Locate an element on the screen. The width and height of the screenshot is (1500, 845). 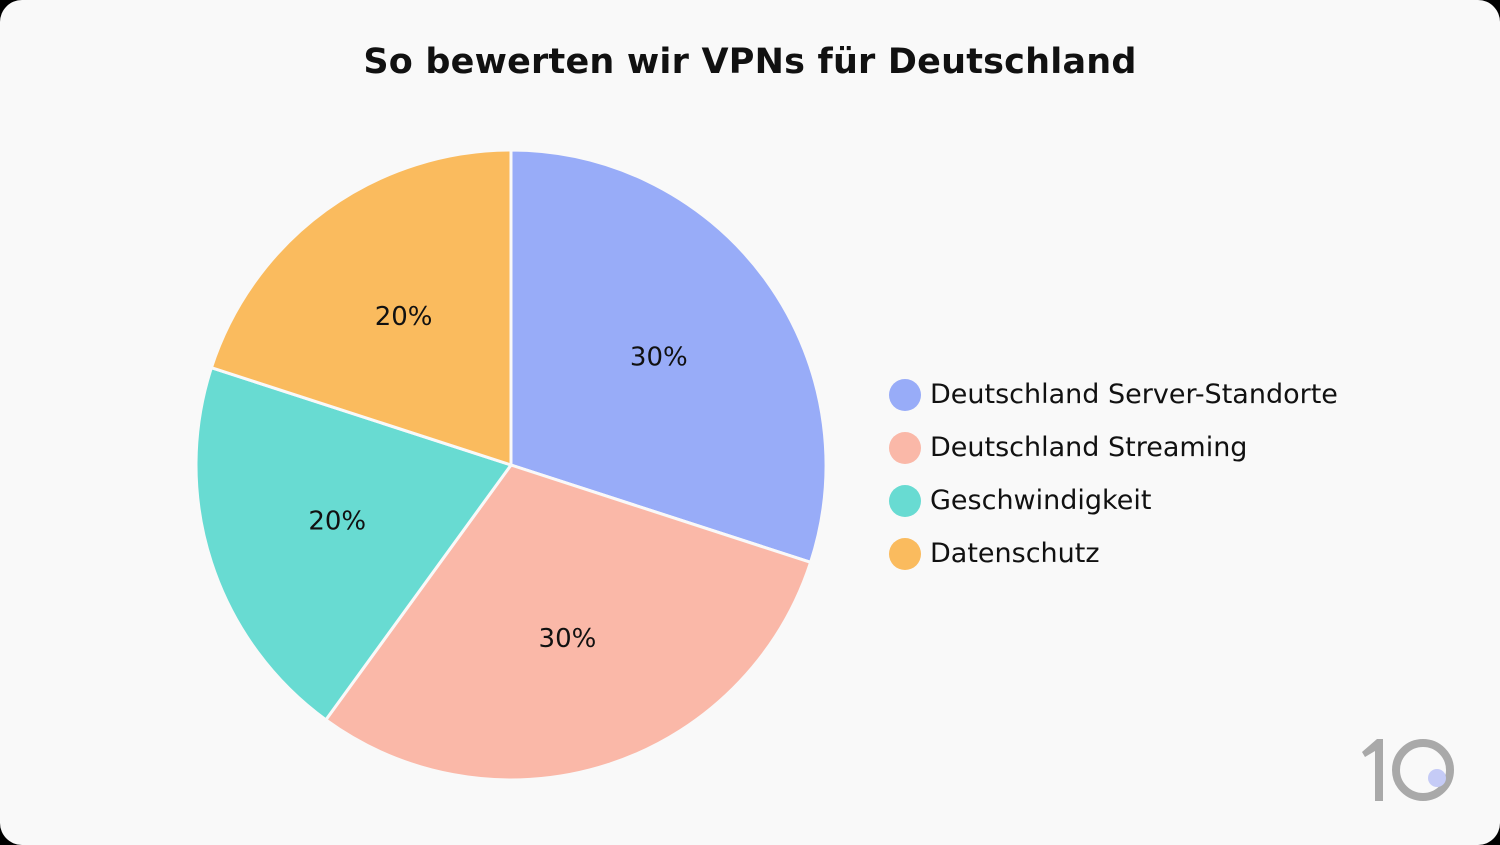
legend-item: Datenschutz is located at coordinates (1113, 553).